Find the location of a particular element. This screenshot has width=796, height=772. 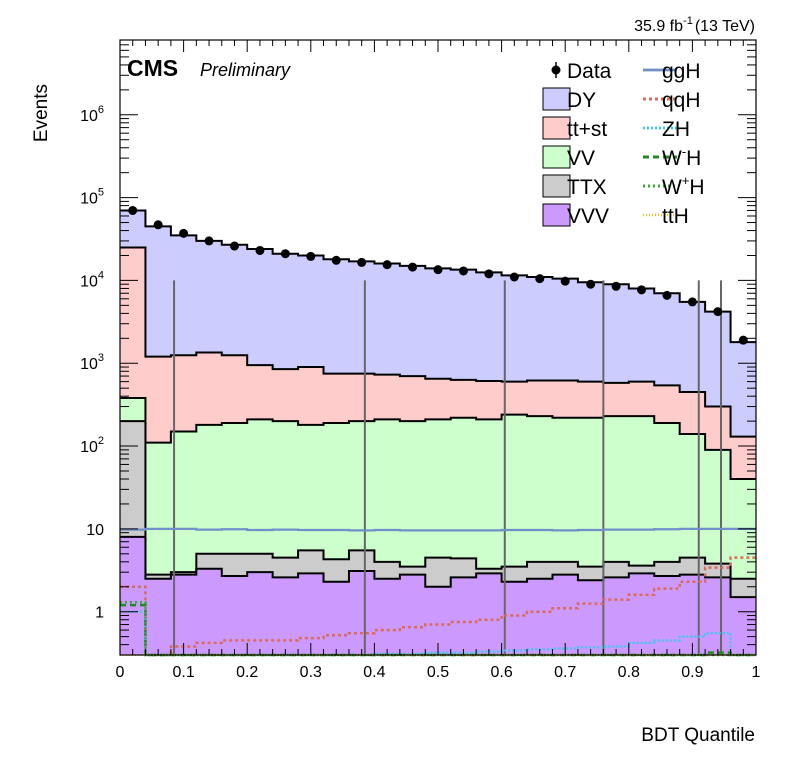

x-tick-label: 0.4 is located at coordinates (374, 672).